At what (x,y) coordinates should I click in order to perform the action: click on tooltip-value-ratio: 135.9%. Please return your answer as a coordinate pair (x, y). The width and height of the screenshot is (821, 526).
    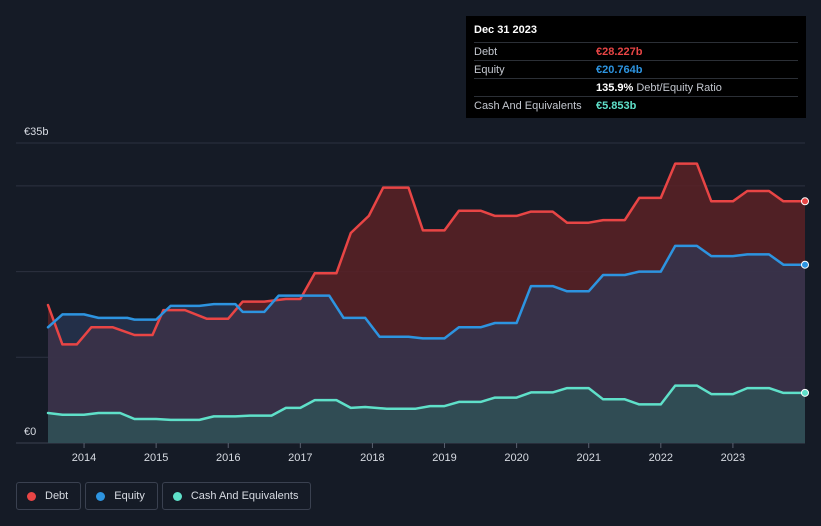
    Looking at the image, I should click on (615, 87).